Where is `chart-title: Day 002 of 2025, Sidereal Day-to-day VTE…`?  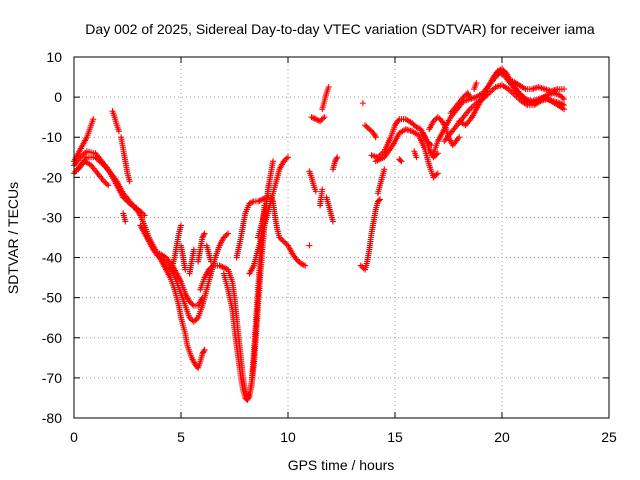
chart-title: Day 002 of 2025, Sidereal Day-to-day VTE… is located at coordinates (340, 29).